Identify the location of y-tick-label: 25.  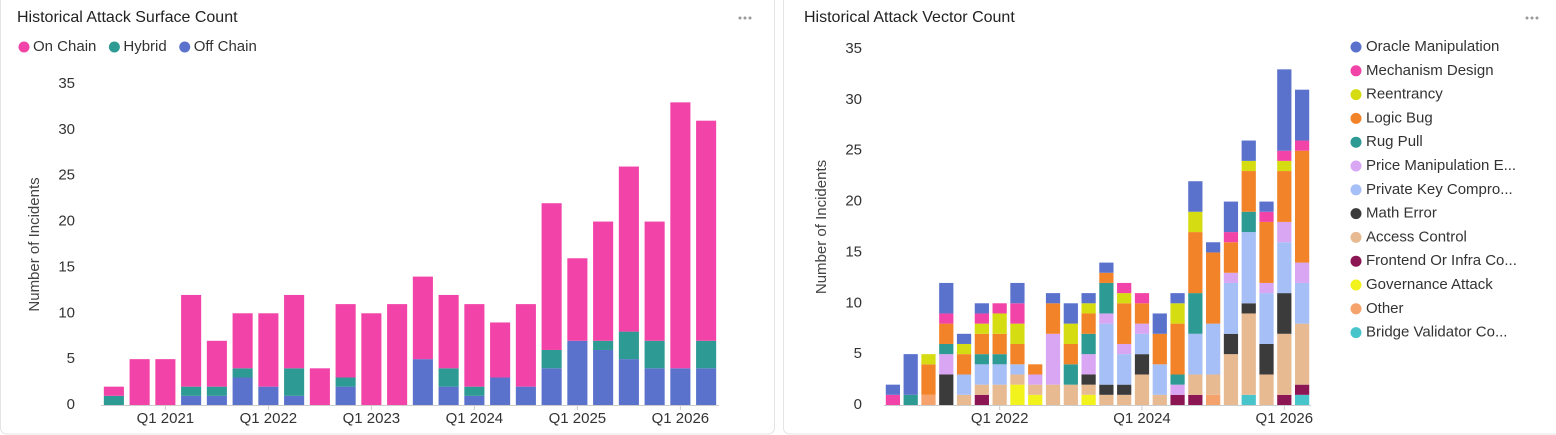
(853, 150).